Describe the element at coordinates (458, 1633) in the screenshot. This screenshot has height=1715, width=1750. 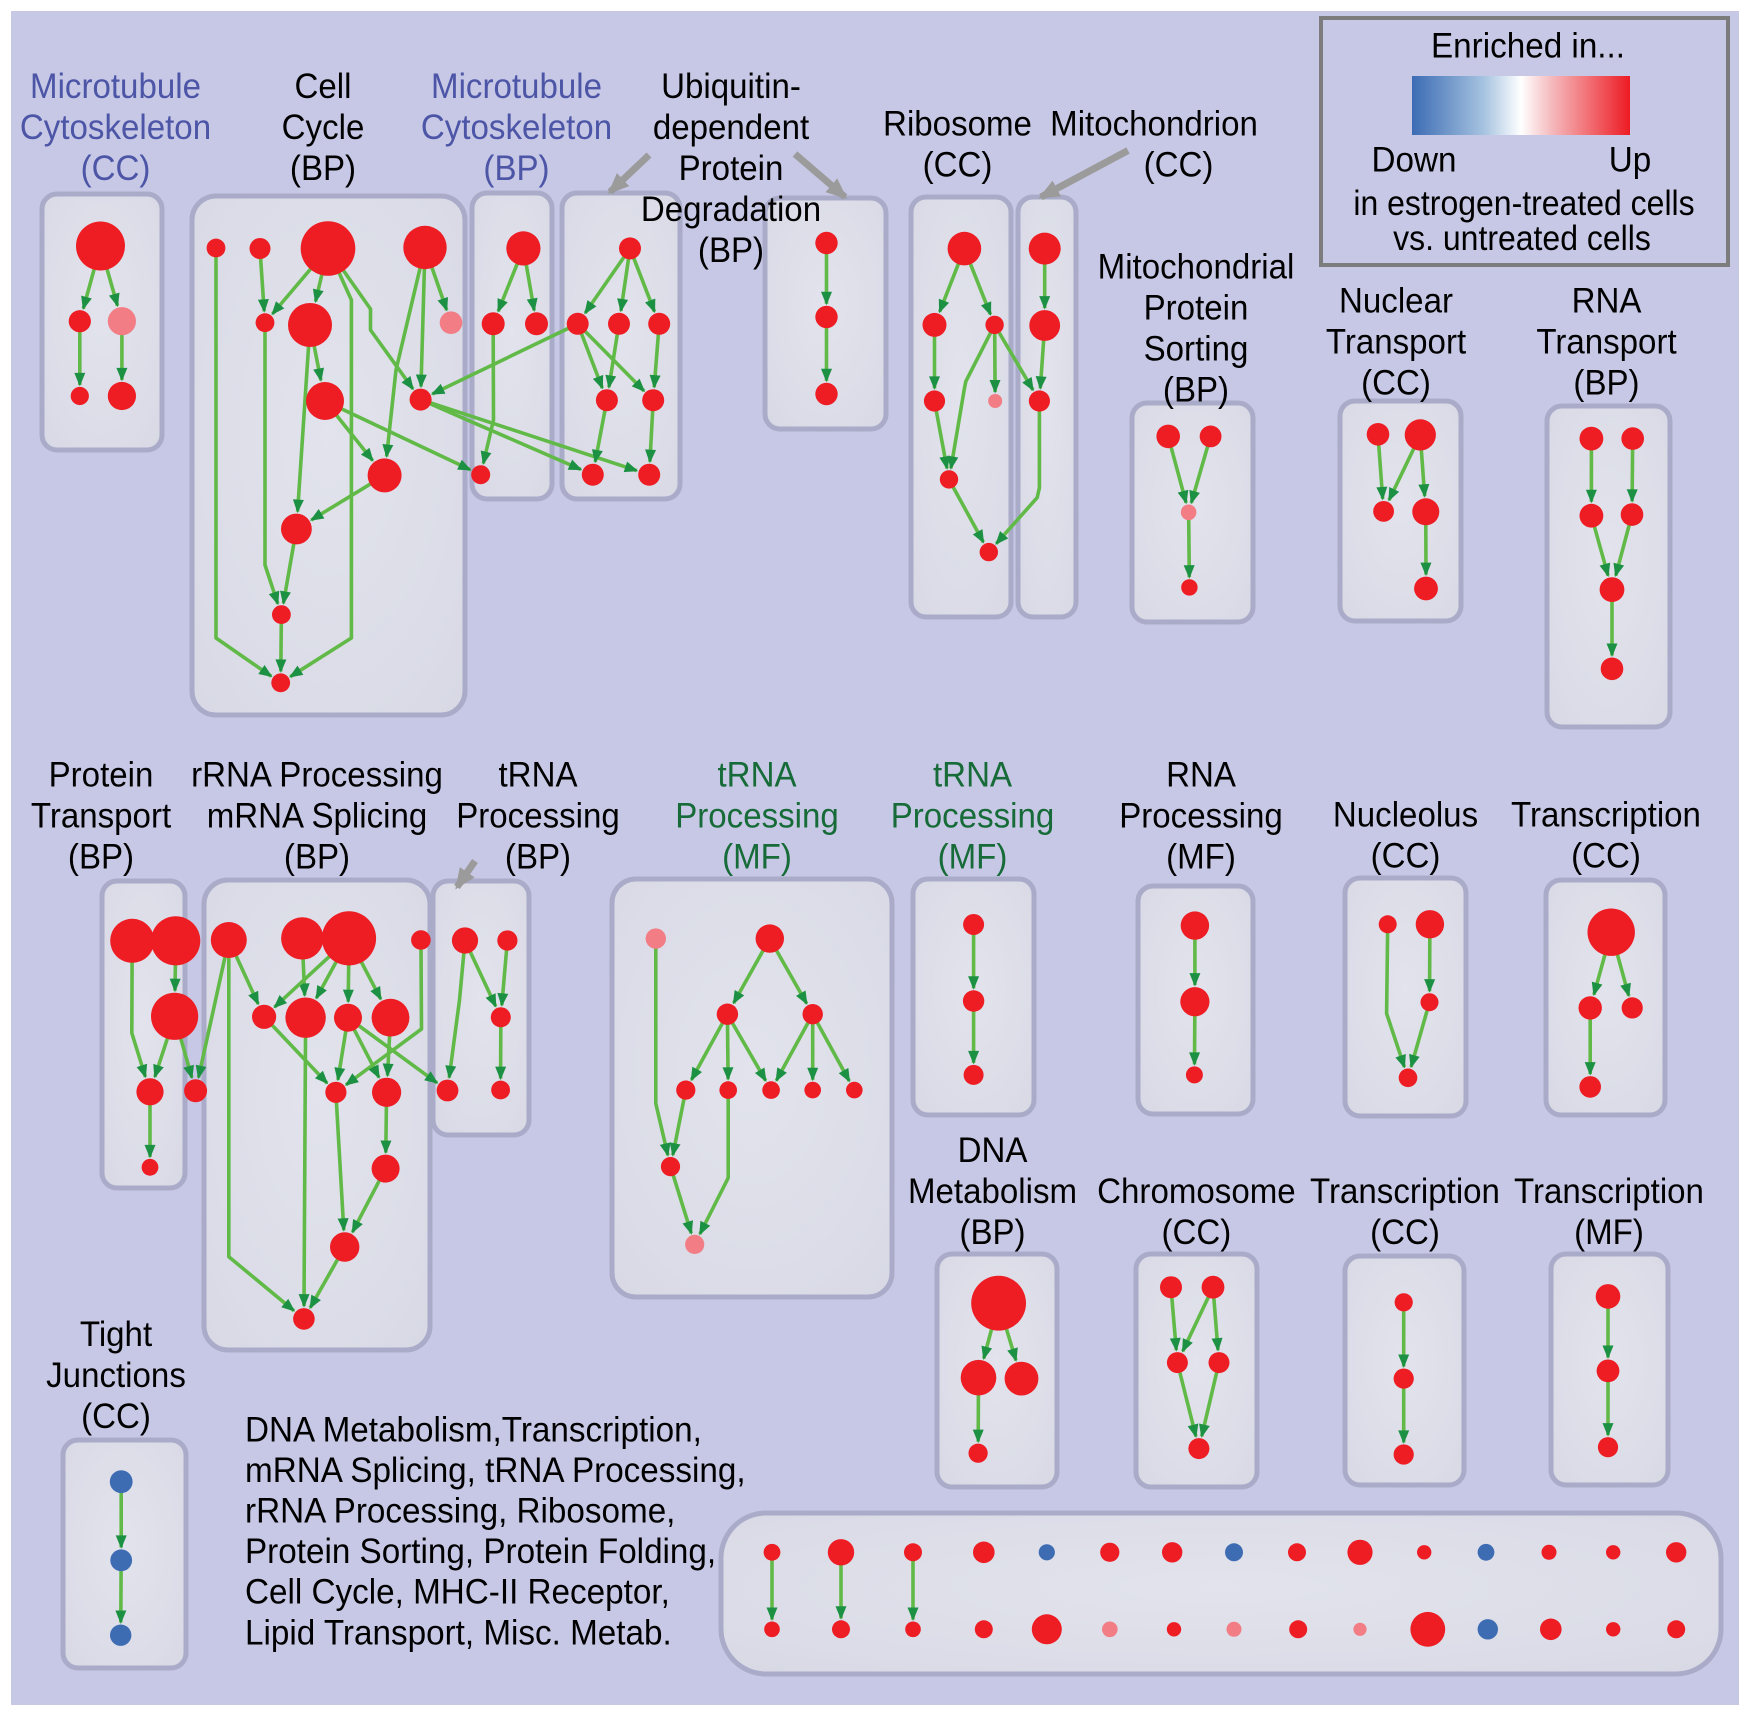
I see `svg-text: Lipid Transport, Misc. Metab.` at that location.